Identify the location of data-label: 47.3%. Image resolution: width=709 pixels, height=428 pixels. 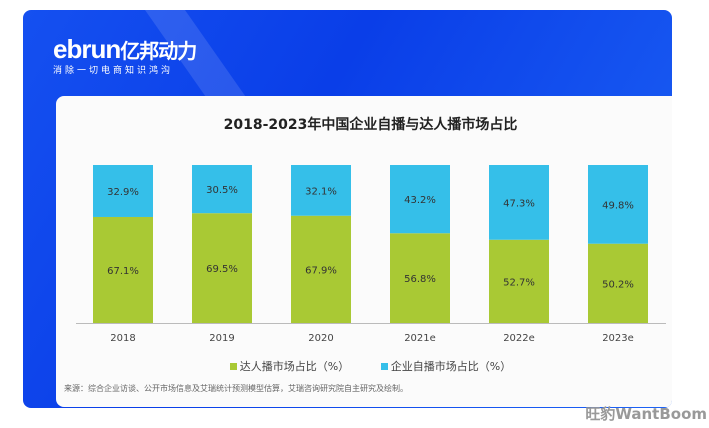
(519, 203).